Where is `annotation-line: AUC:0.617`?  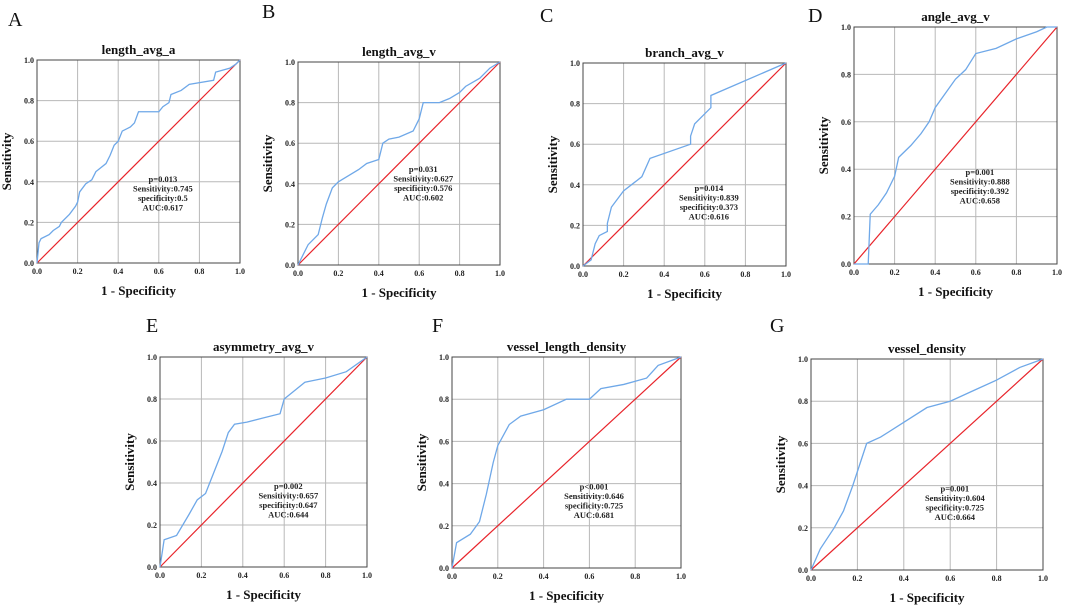 annotation-line: AUC:0.617 is located at coordinates (163, 207).